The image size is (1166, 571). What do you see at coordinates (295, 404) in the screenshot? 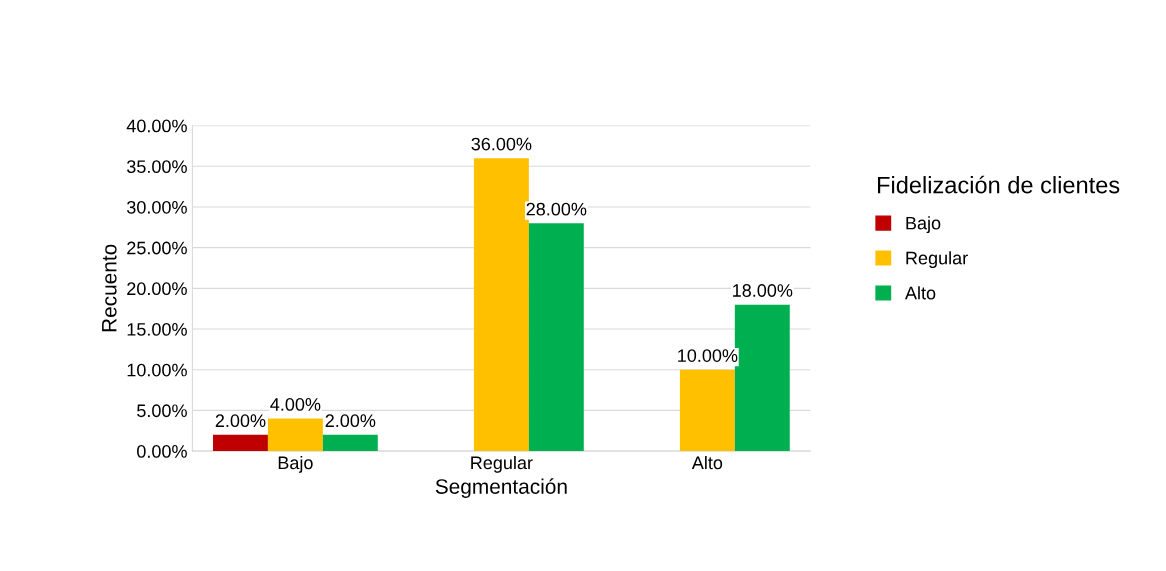
I see `data-label: 4.00%` at bounding box center [295, 404].